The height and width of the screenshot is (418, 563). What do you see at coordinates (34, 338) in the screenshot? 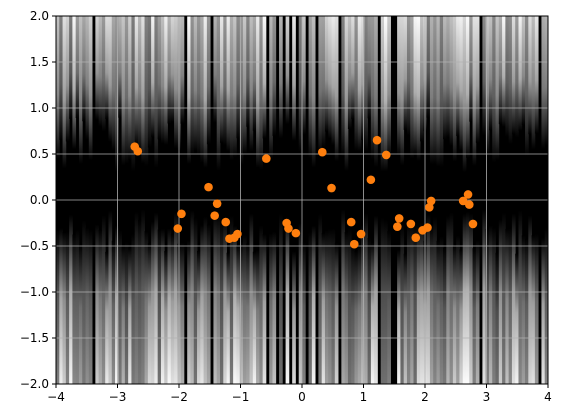
I see `y-tick-label: −1.5` at bounding box center [34, 338].